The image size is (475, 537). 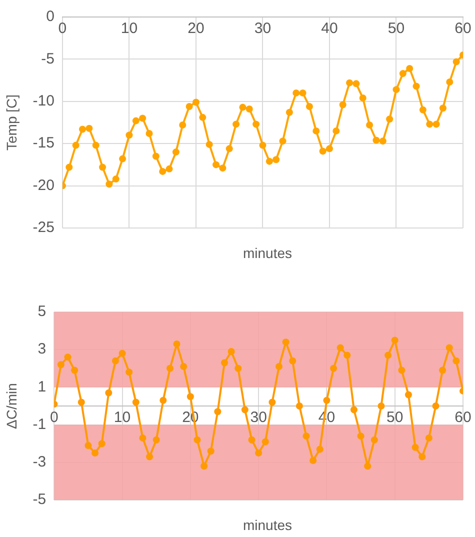 I want to click on y-tick-label: -10, so click(x=43, y=101).